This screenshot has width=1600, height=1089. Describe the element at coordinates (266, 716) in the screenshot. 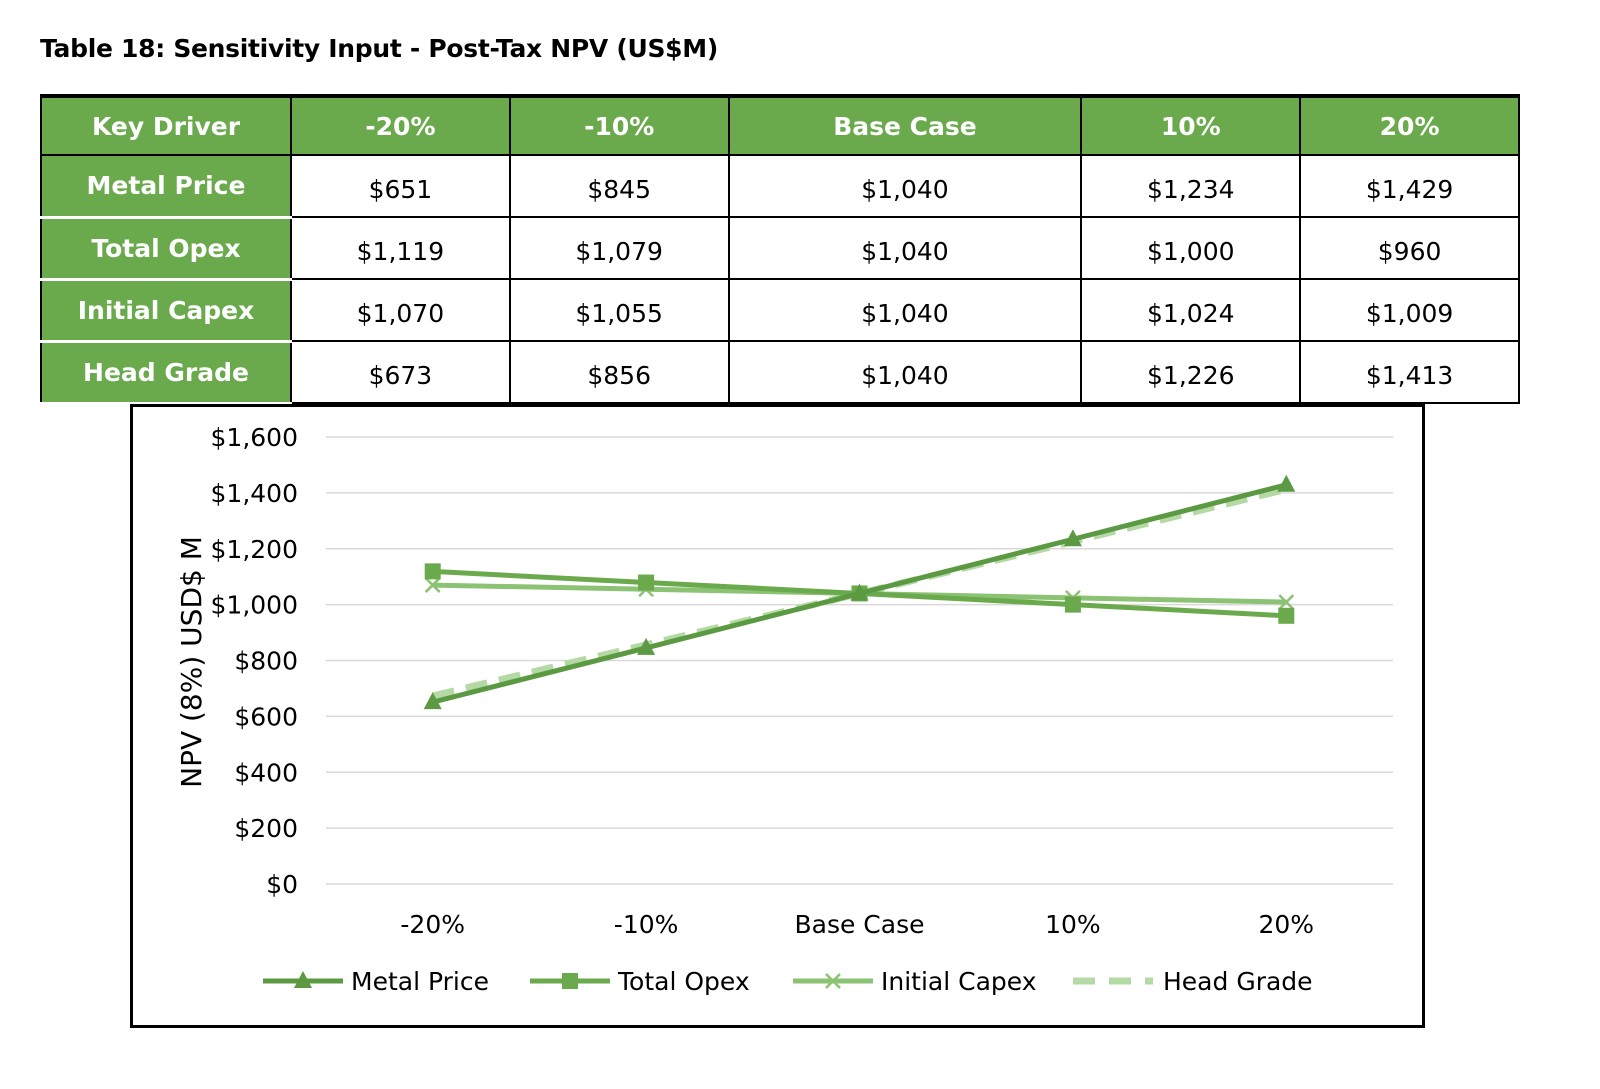

I see `y-tick-label: $600` at that location.